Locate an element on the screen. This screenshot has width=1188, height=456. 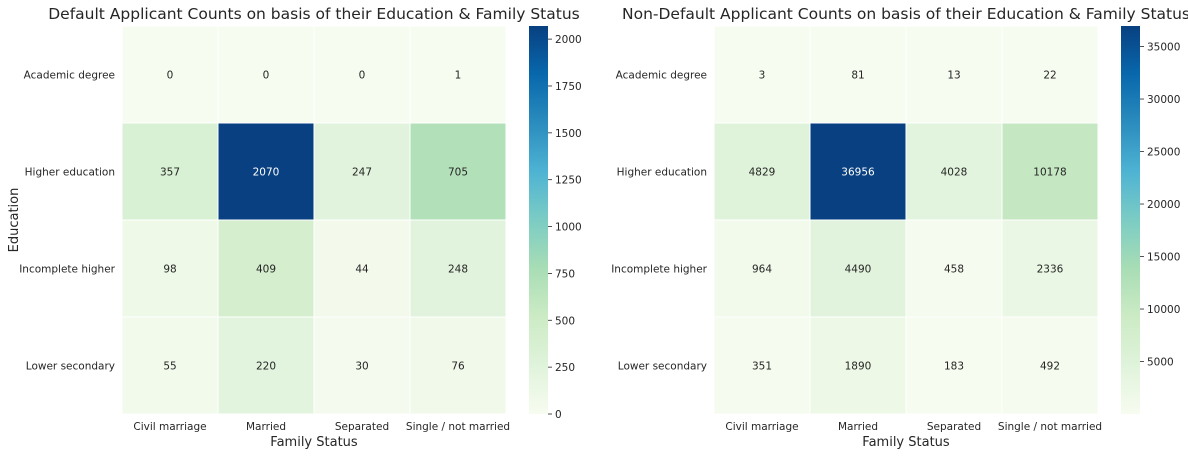
cell-value-label: 220 is located at coordinates (266, 367).